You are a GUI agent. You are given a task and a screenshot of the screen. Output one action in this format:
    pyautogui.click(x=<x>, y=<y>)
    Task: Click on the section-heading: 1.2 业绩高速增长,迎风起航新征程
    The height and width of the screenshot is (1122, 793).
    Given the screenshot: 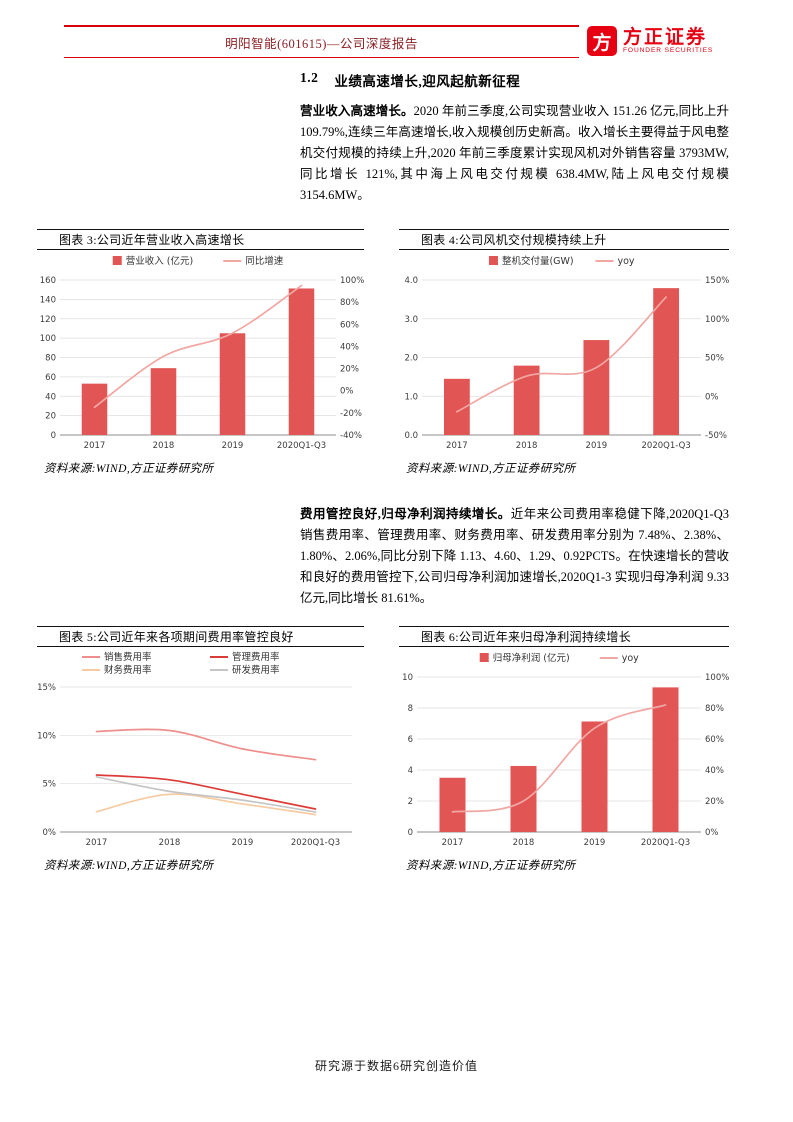 What is the action you would take?
    pyautogui.click(x=514, y=80)
    